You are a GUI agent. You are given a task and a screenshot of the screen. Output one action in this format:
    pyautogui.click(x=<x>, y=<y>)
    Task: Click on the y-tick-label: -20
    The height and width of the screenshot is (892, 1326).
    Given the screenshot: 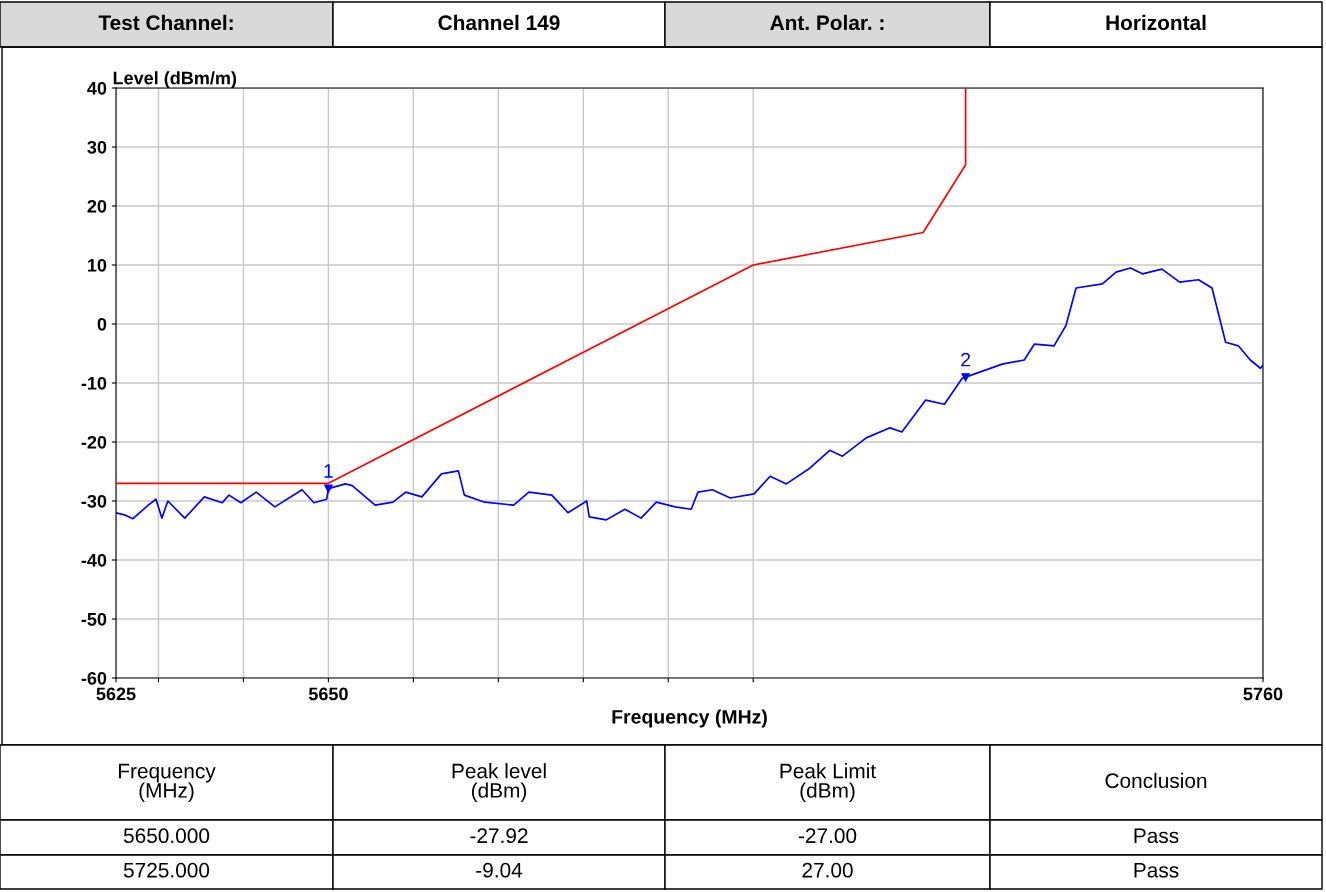 What is the action you would take?
    pyautogui.click(x=94, y=442)
    